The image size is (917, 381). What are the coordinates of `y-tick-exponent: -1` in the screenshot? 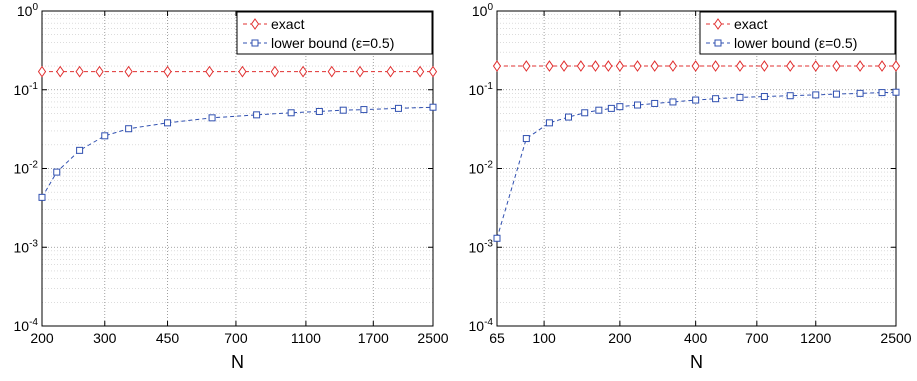 It's located at (488, 86).